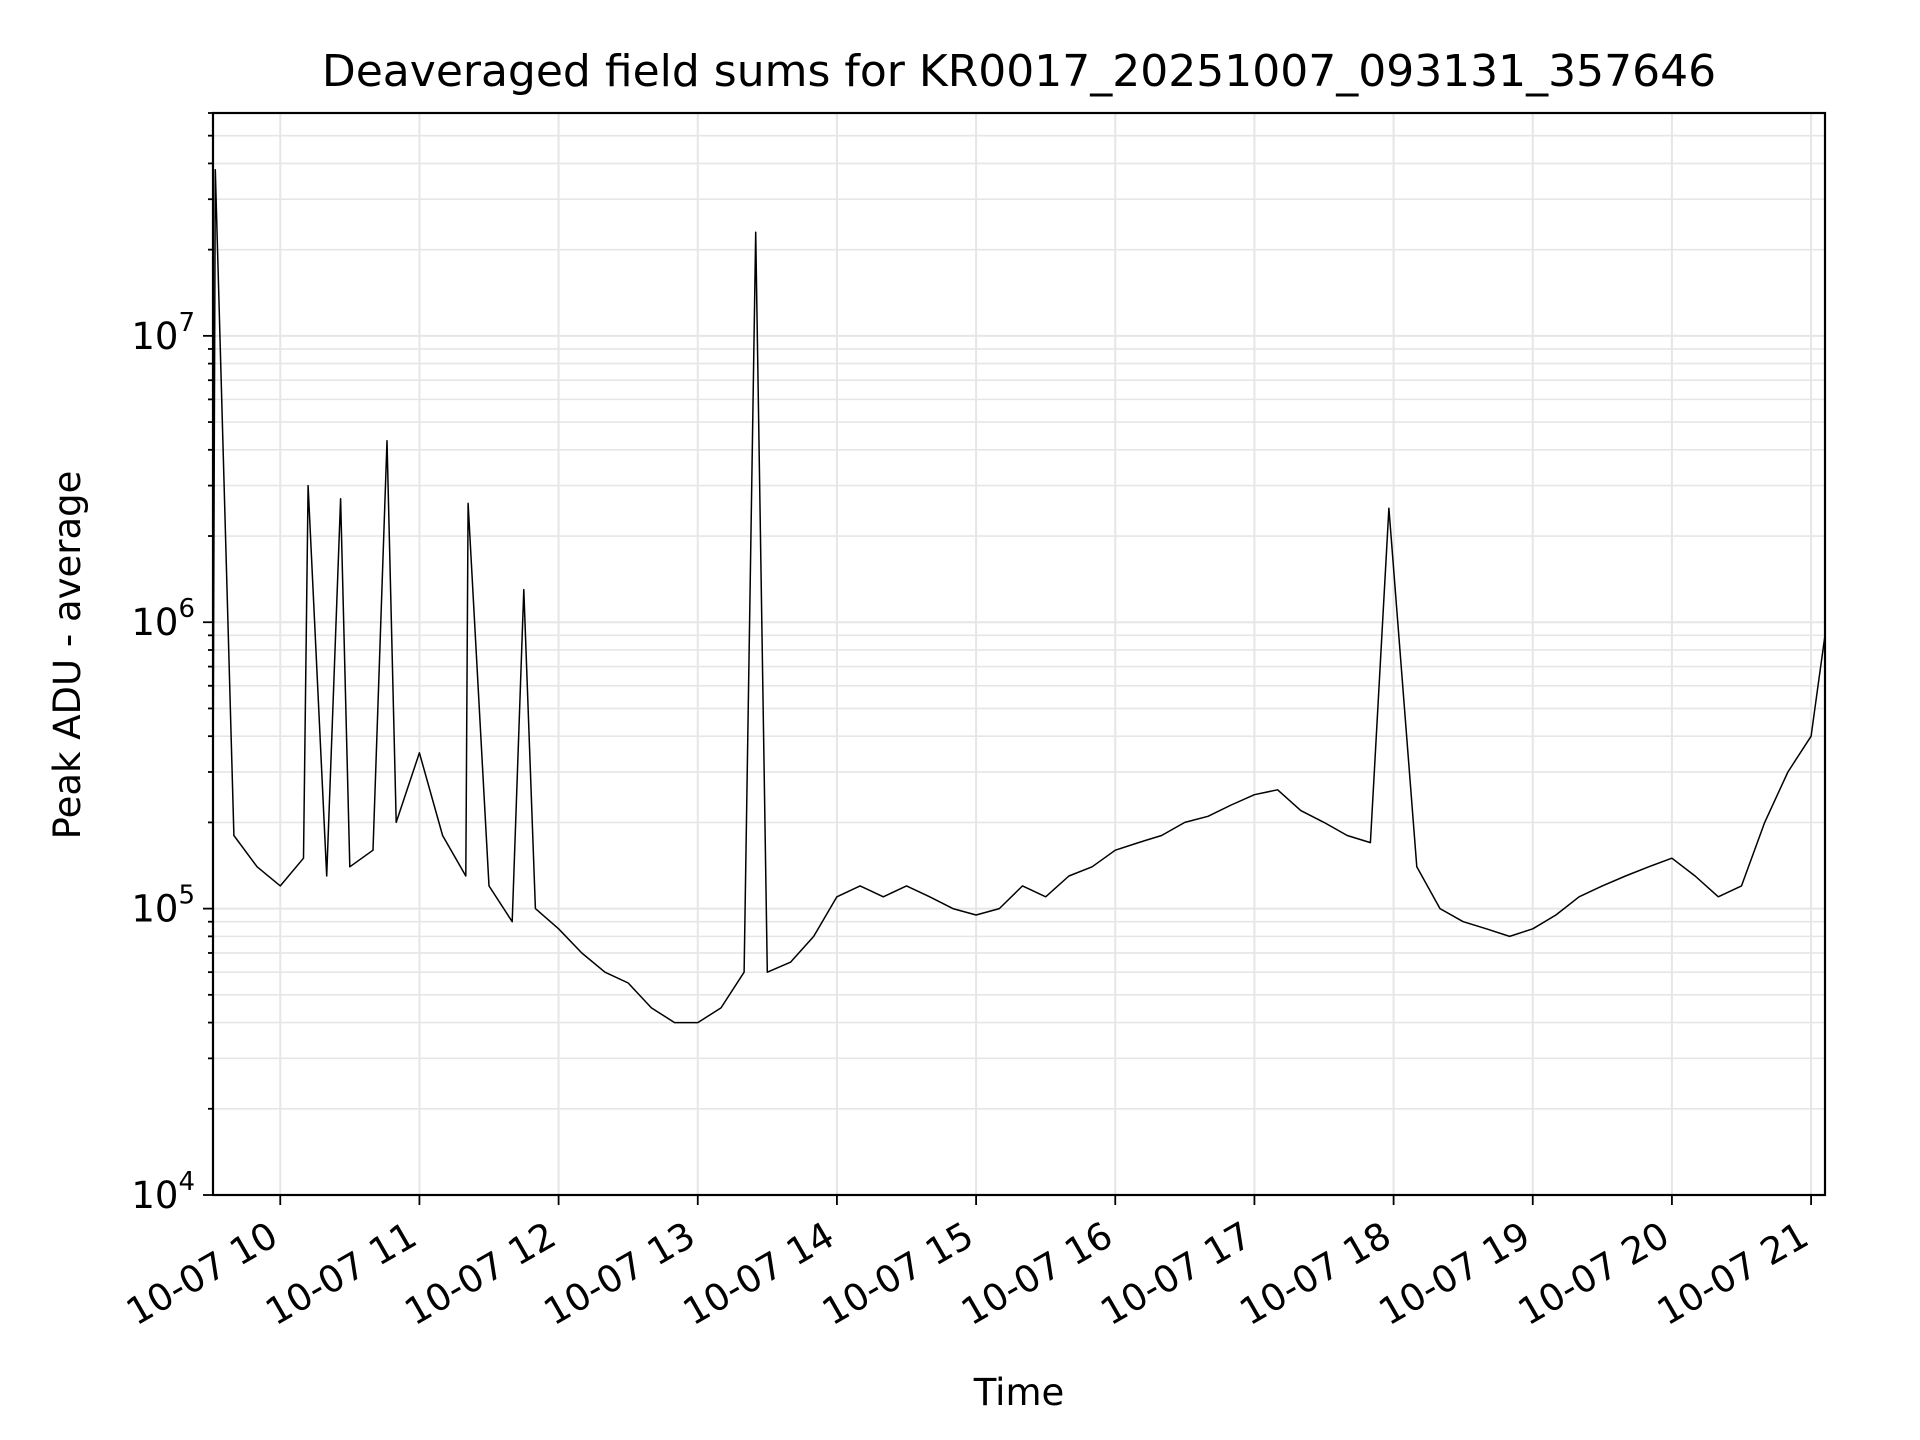  I want to click on y-tick-label: 10⁵, so click(163, 906).